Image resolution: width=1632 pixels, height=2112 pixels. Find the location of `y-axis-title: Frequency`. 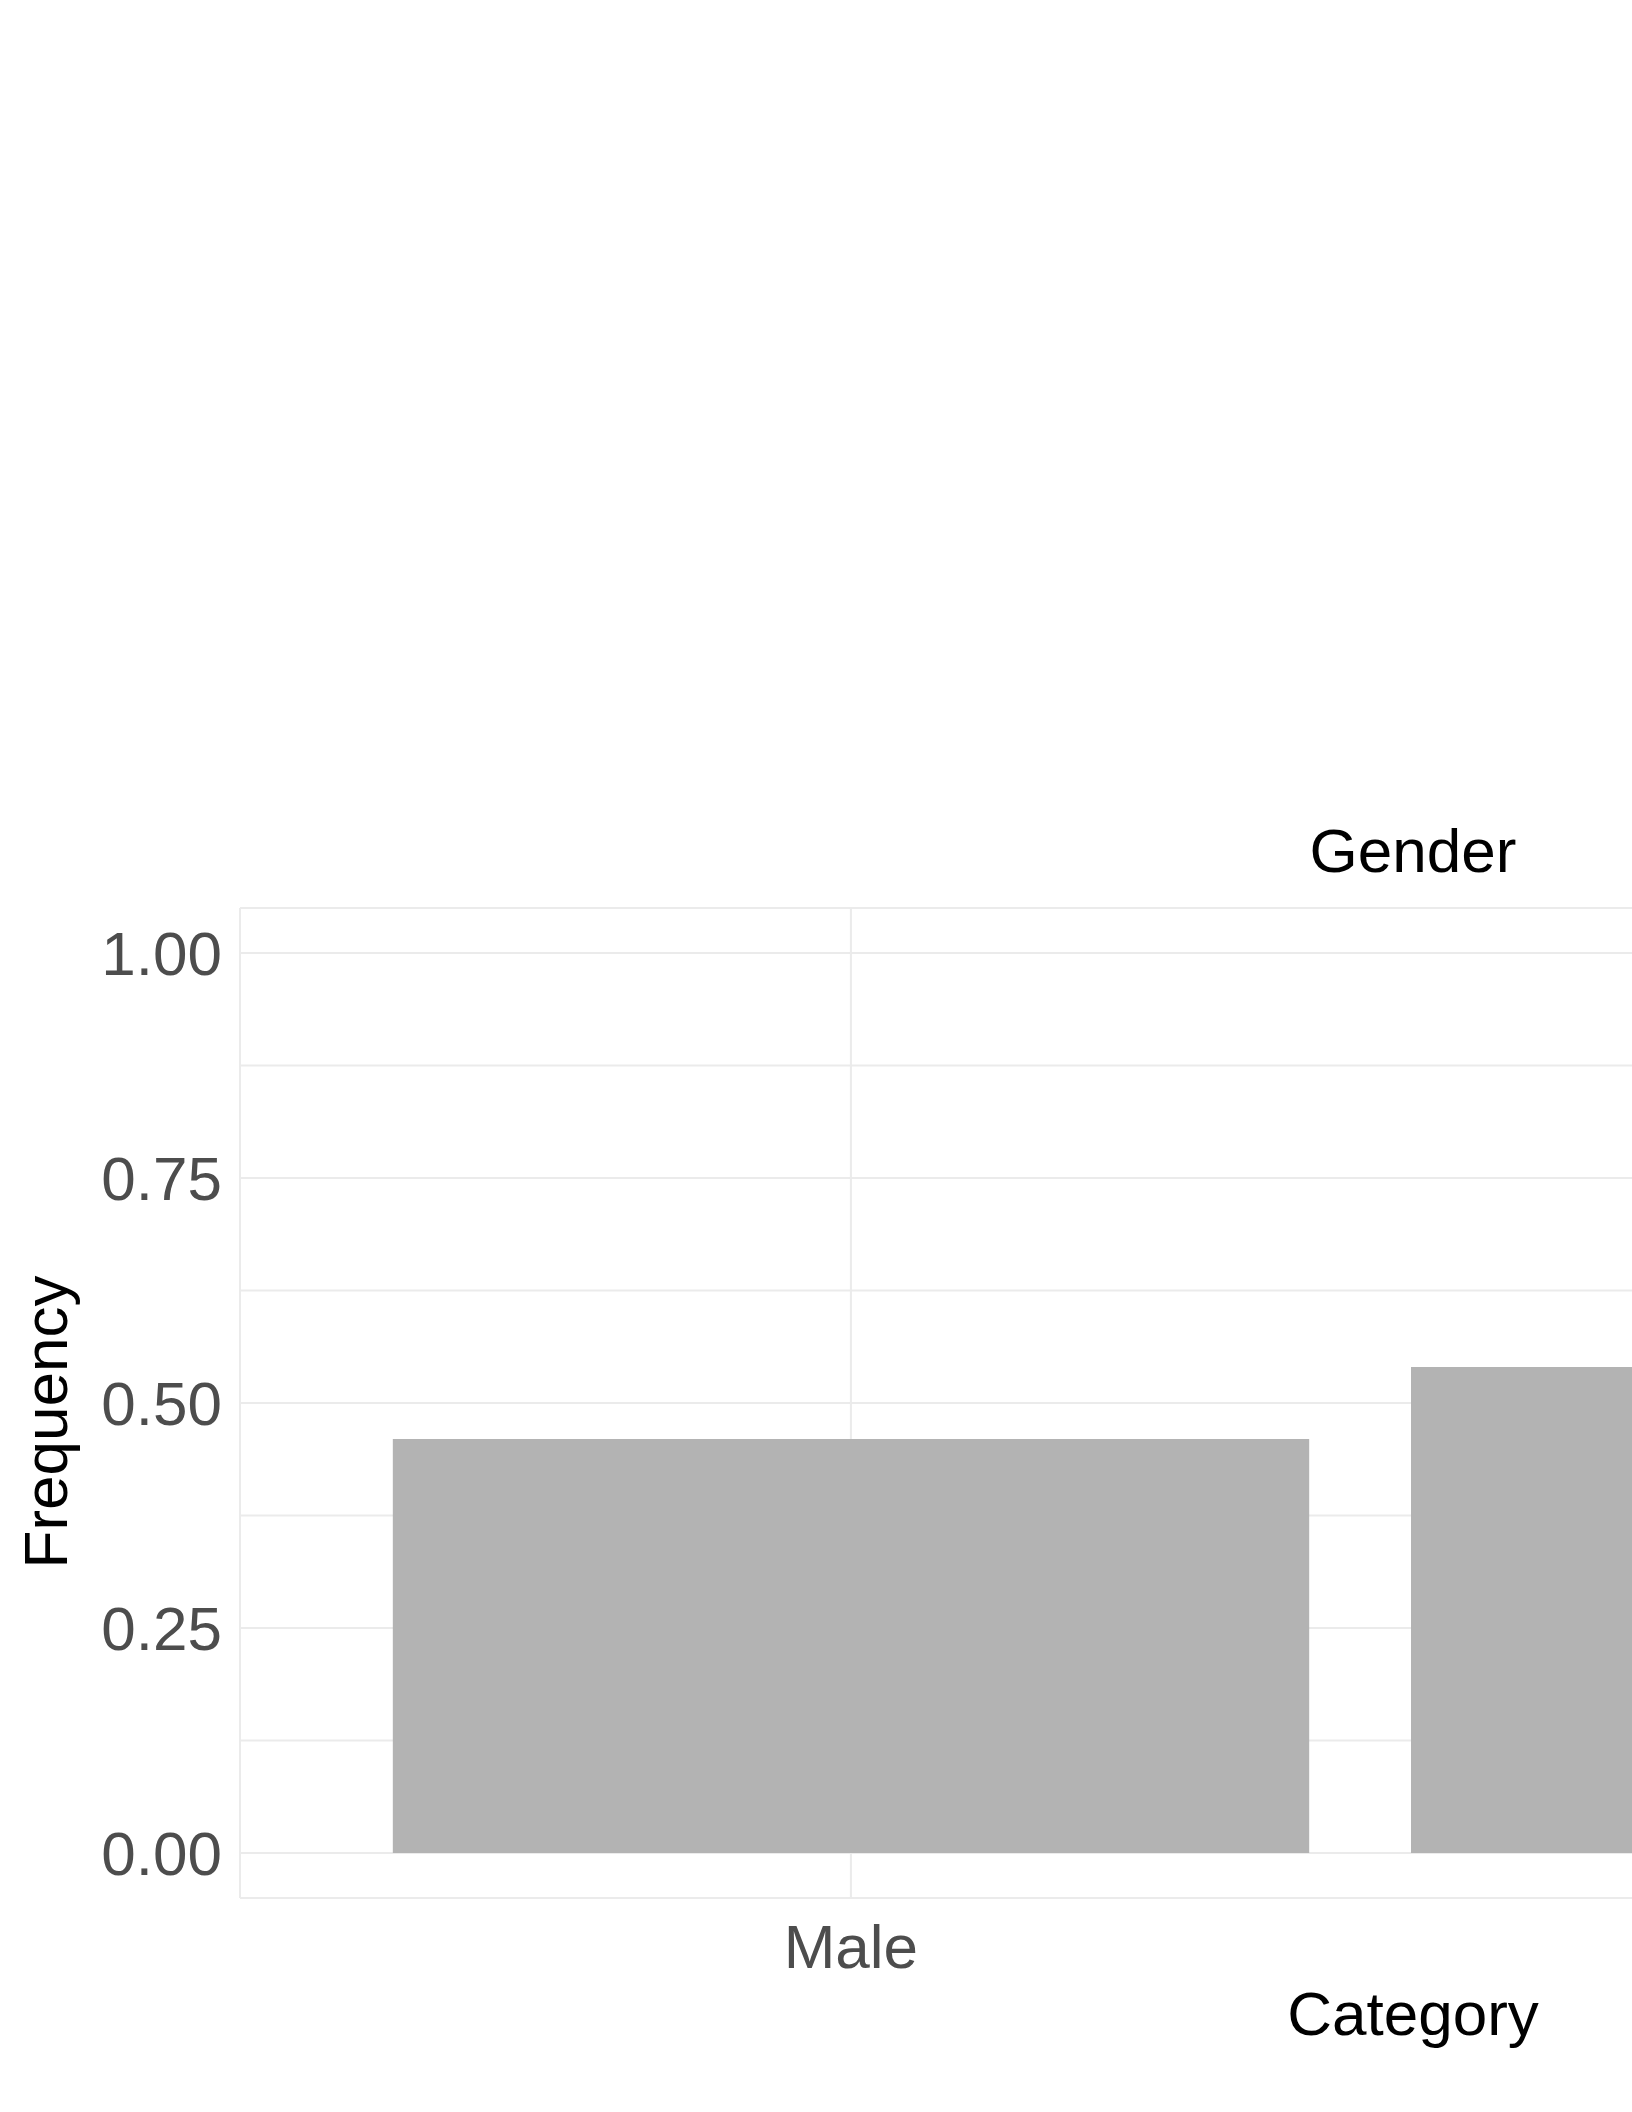

y-axis-title: Frequency is located at coordinates (45, 1422).